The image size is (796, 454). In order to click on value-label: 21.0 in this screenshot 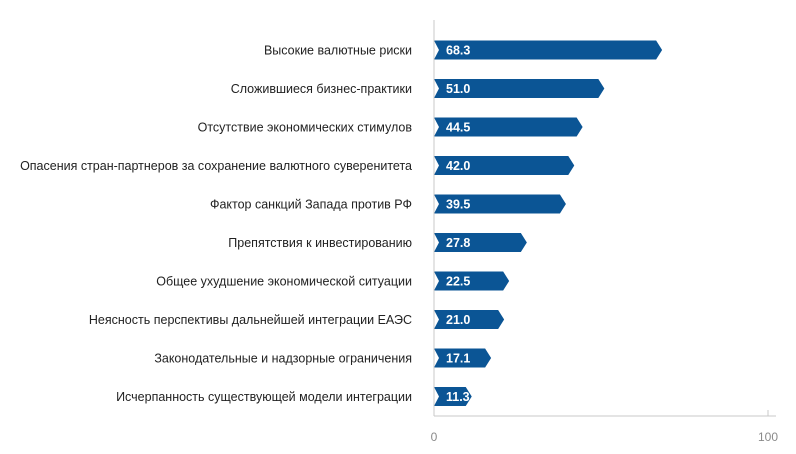, I will do `click(458, 320)`.